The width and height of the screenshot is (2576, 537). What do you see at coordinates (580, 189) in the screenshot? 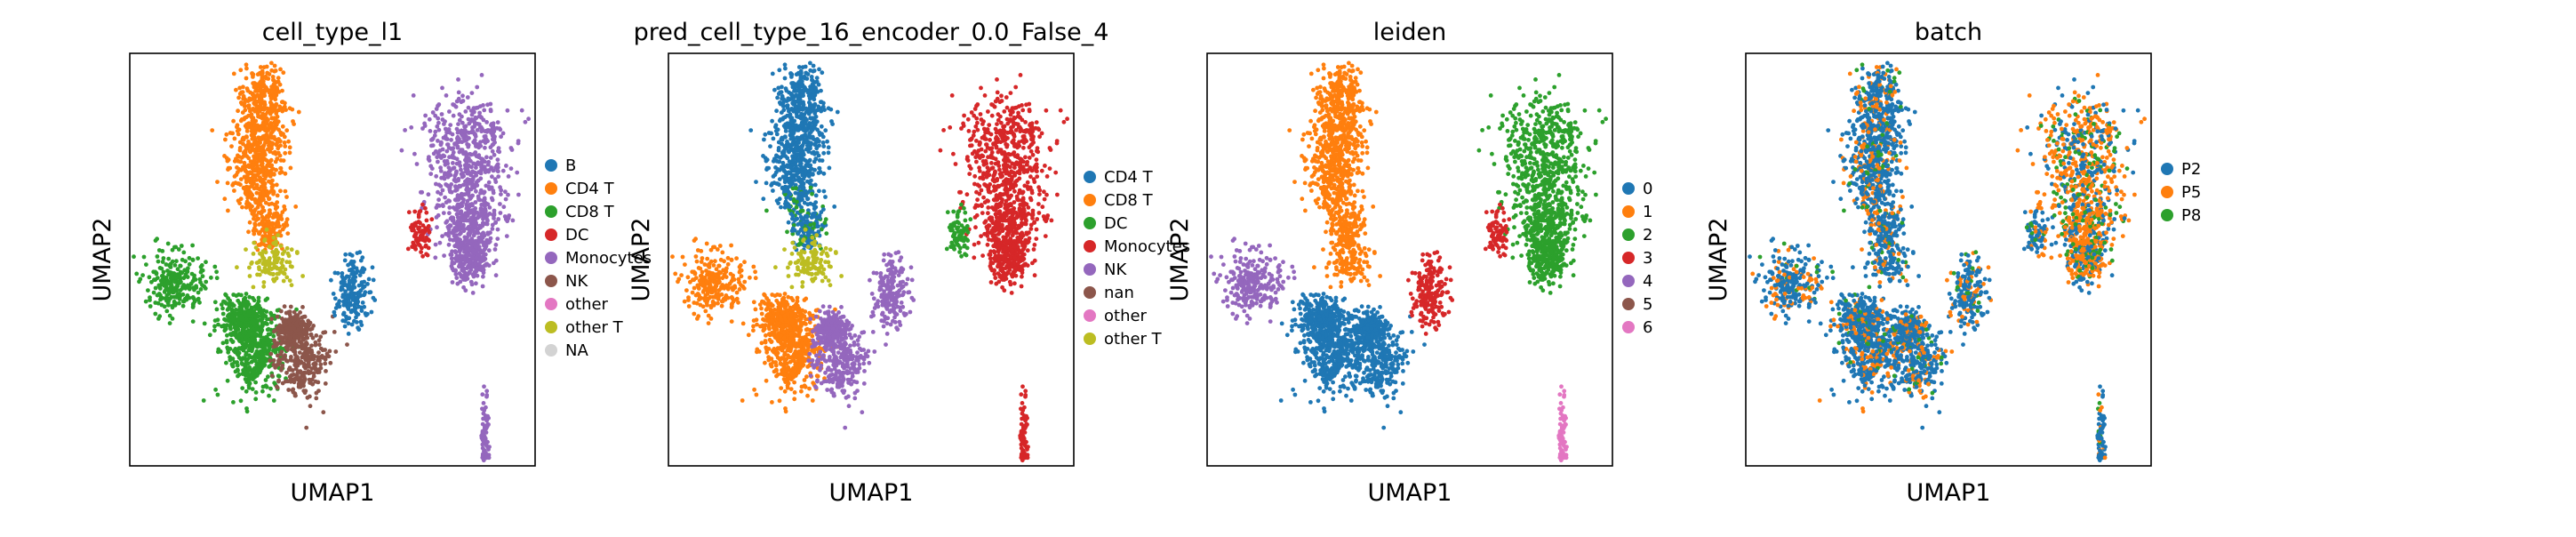
I see `legend-item: CD4 T` at bounding box center [580, 189].